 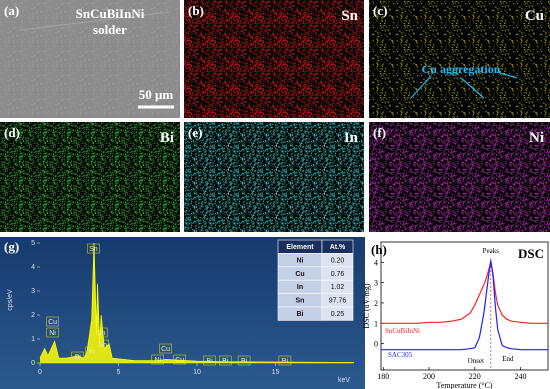 I want to click on peak-label: In, so click(x=92, y=352).